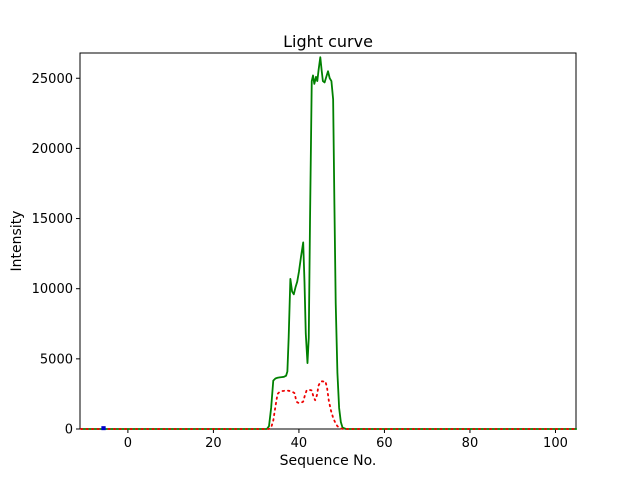 Image resolution: width=640 pixels, height=480 pixels. I want to click on y-tick-label: 5000, so click(56, 359).